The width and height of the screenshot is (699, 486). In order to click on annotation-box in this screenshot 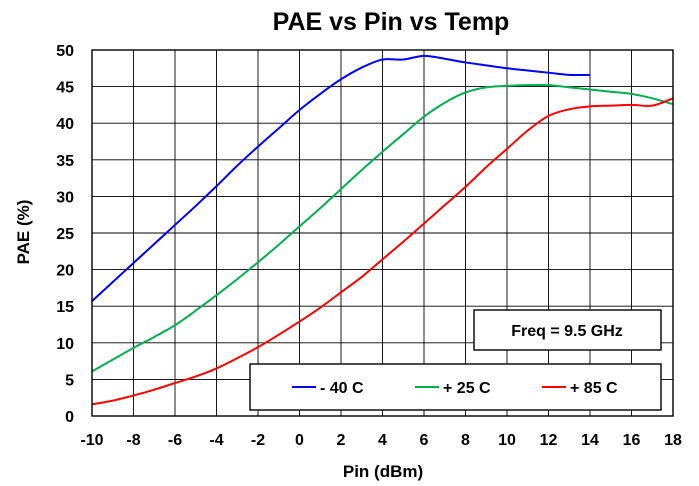, I will do `click(567, 330)`.